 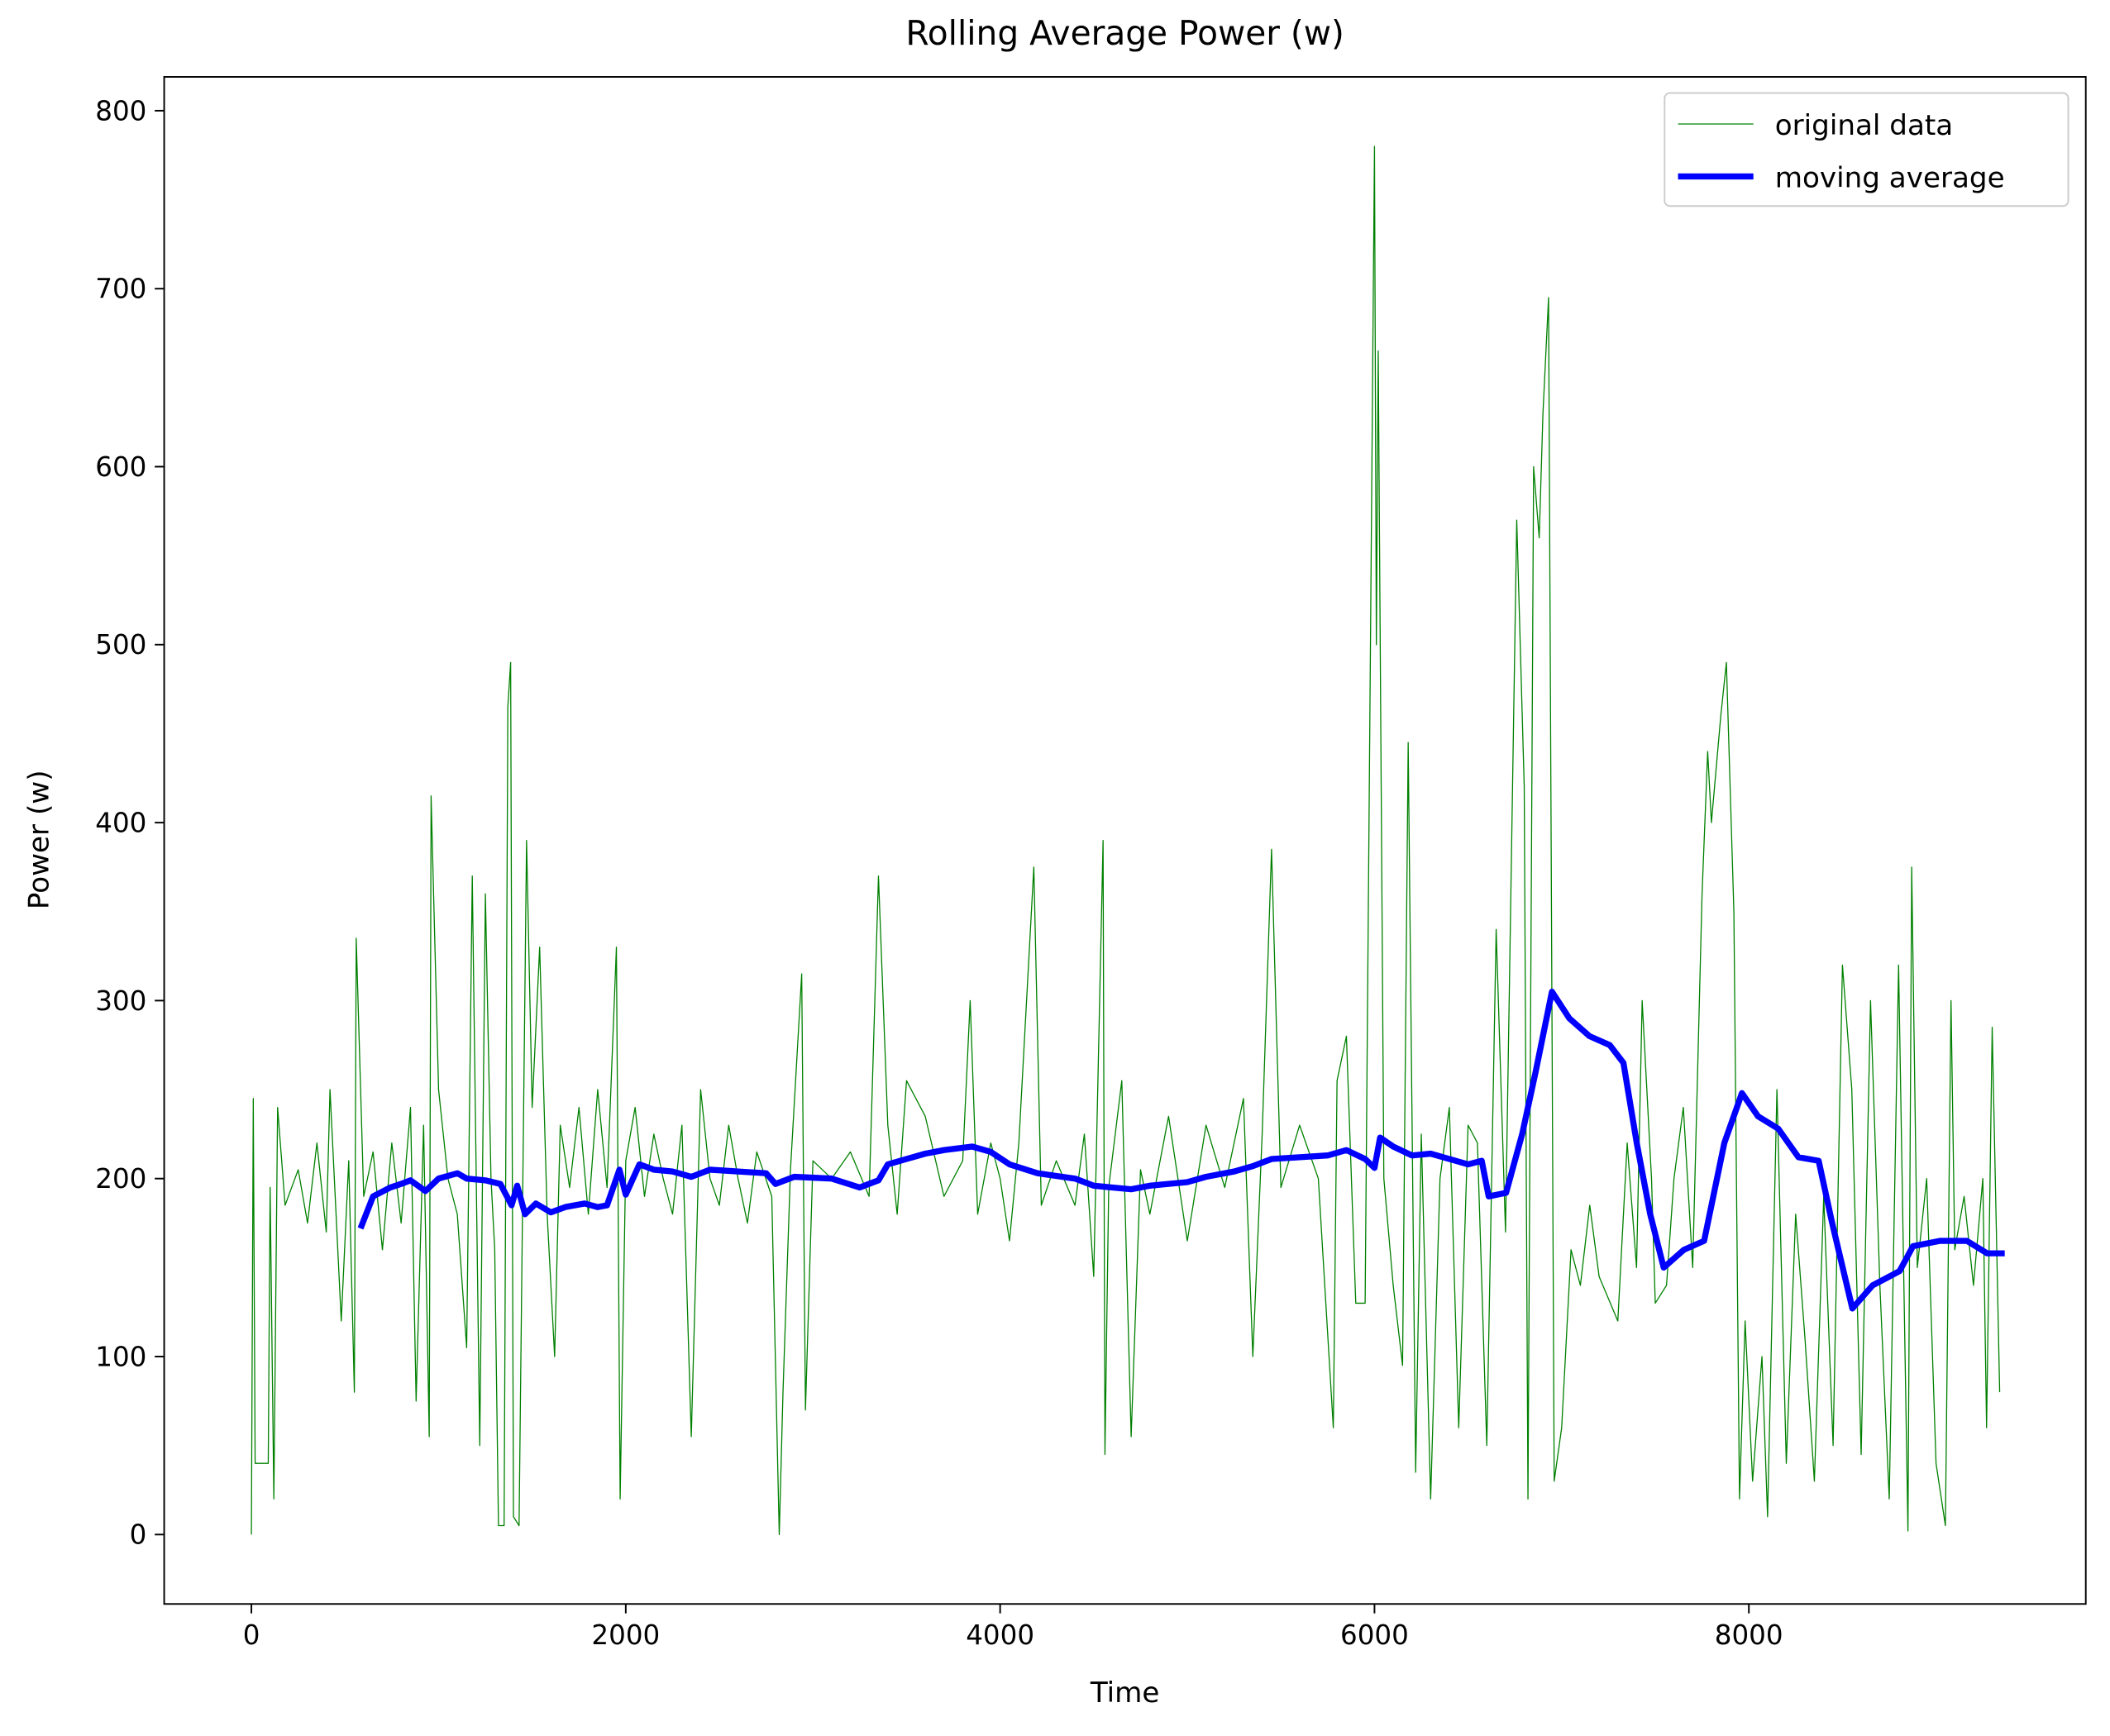 What do you see at coordinates (1864, 125) in the screenshot?
I see `legend-label: original data` at bounding box center [1864, 125].